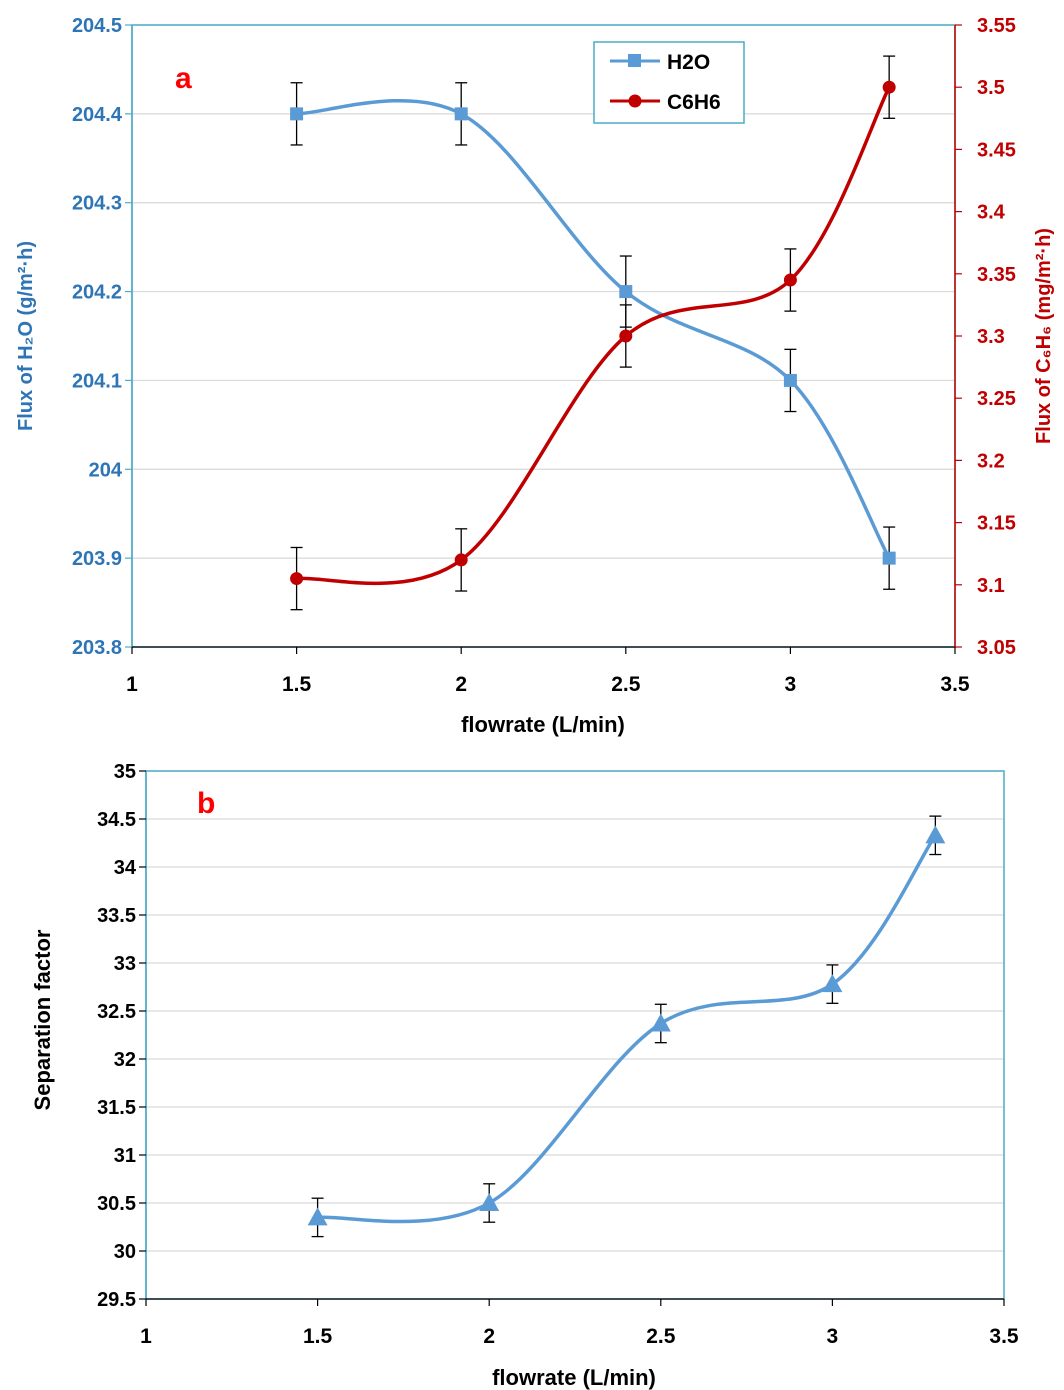  Describe the element at coordinates (991, 337) in the screenshot. I see `y-right-tick-label: 3.3` at that location.